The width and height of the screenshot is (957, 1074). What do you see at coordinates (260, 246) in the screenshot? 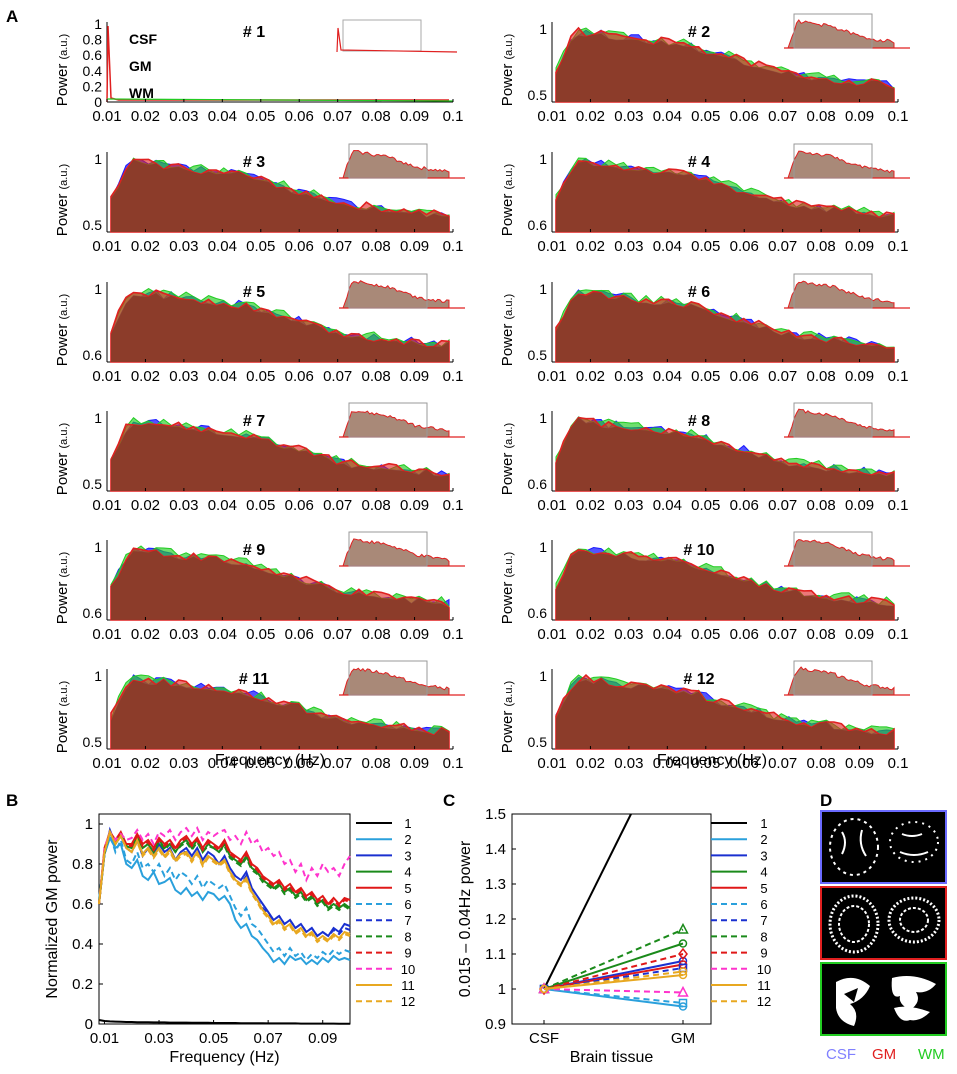
I see `x-tick-label: 0.05` at bounding box center [260, 246].